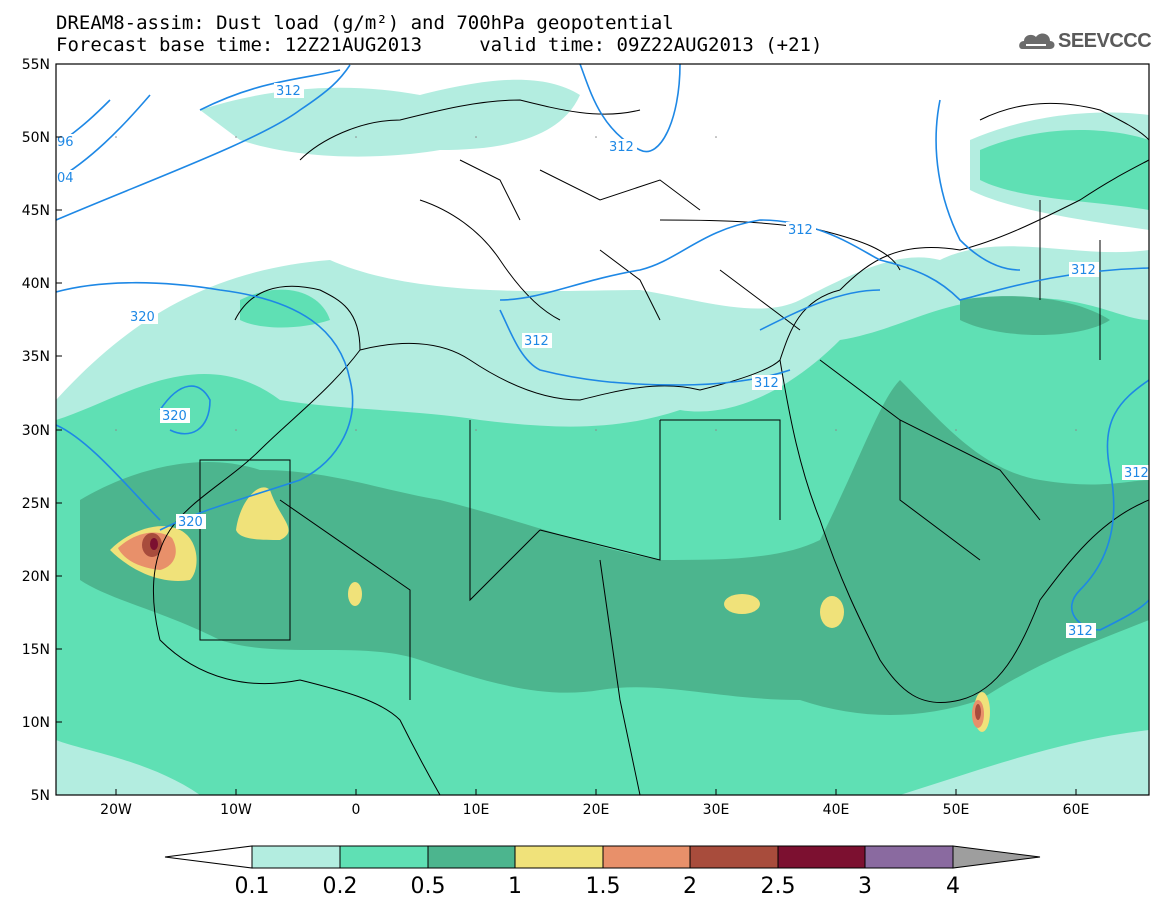 Image resolution: width=1165 pixels, height=907 pixels. Describe the element at coordinates (476, 810) in the screenshot. I see `svg-text: 10E` at that location.